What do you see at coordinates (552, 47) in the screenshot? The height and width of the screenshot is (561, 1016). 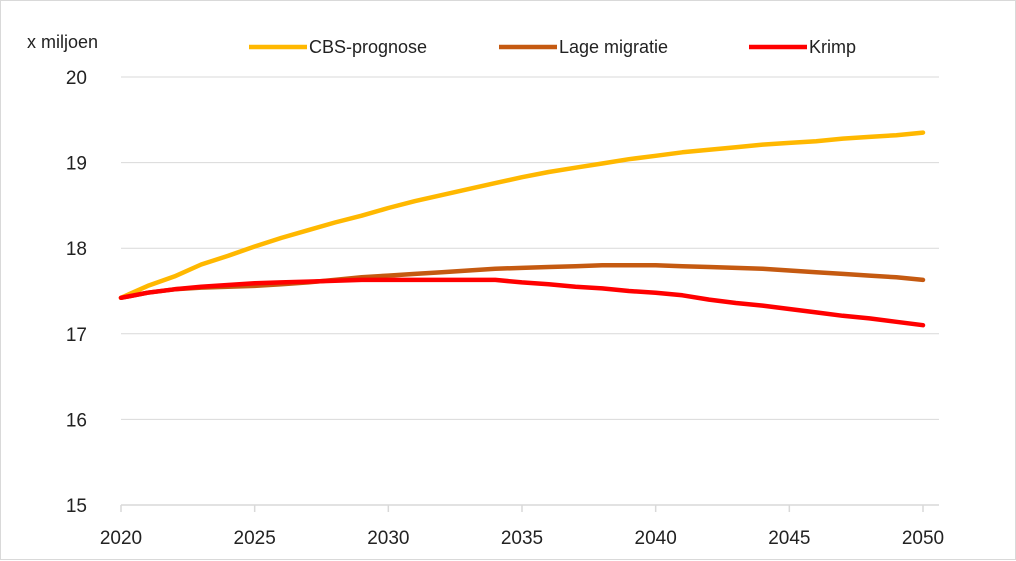 I see `legend: CBS-prognose Lage migratie Krimp` at bounding box center [552, 47].